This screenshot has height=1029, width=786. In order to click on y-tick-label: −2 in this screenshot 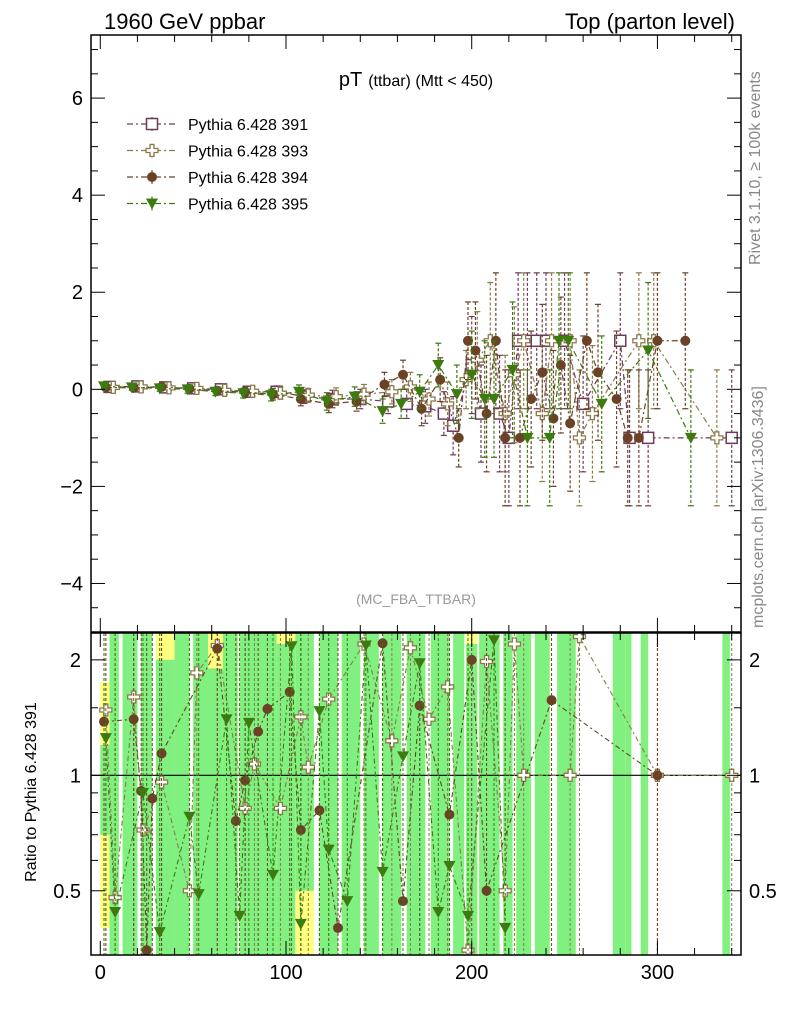, I will do `click(71, 487)`.